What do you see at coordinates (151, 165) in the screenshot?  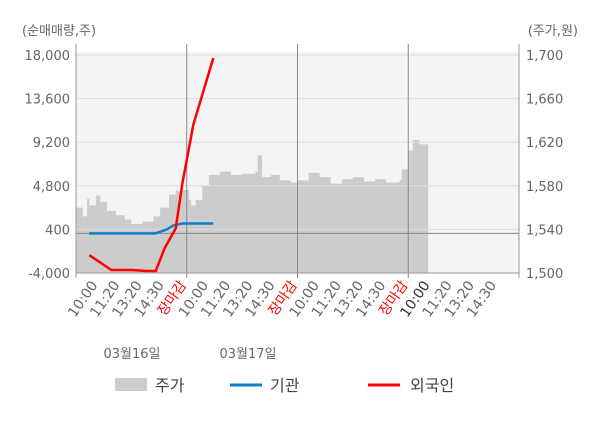 I see `series-line-foreign` at bounding box center [151, 165].